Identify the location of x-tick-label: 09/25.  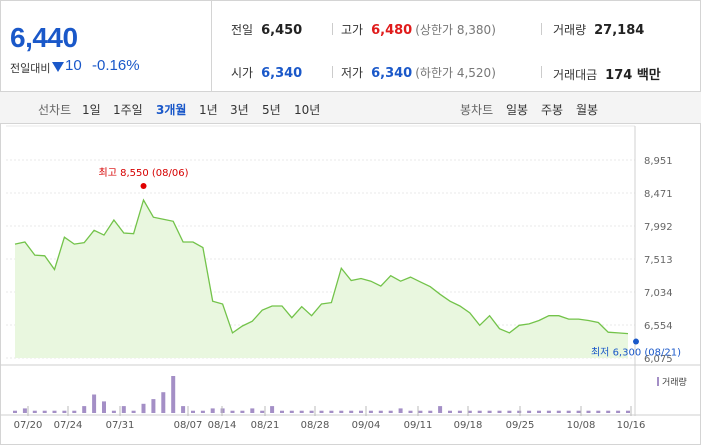
(520, 425).